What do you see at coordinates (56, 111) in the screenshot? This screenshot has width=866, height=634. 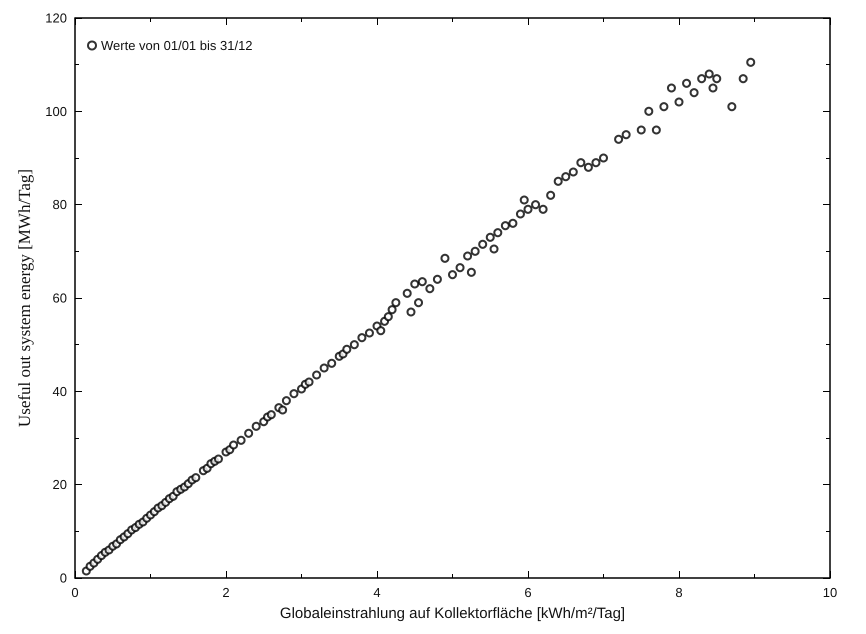 I see `y-tick-label: 100` at bounding box center [56, 111].